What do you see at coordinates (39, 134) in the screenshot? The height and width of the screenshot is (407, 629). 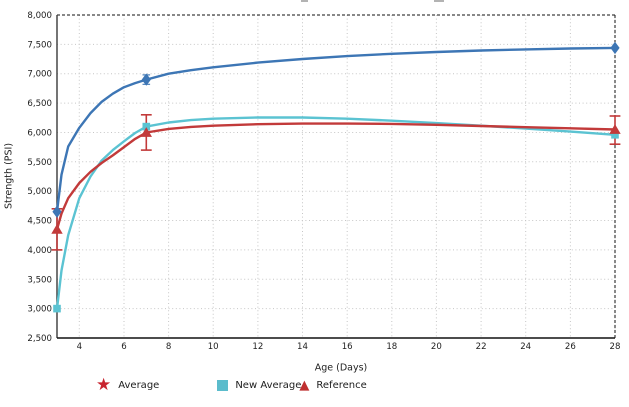 I see `y-tick-label: 6,000` at bounding box center [39, 134].